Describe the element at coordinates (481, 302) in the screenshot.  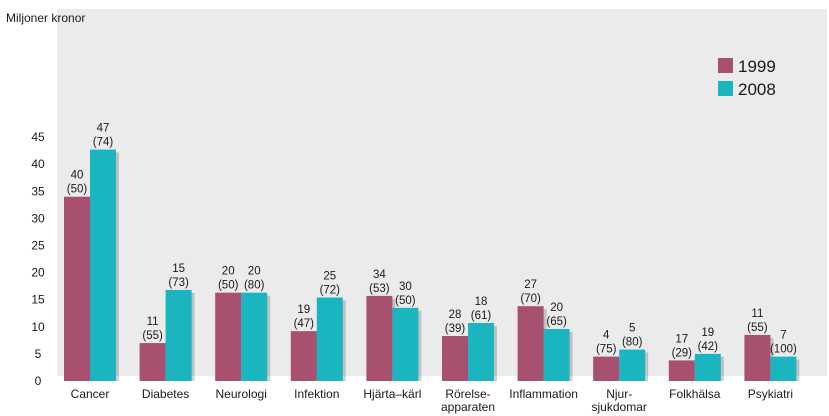
I see `data-label-value: 18` at that location.